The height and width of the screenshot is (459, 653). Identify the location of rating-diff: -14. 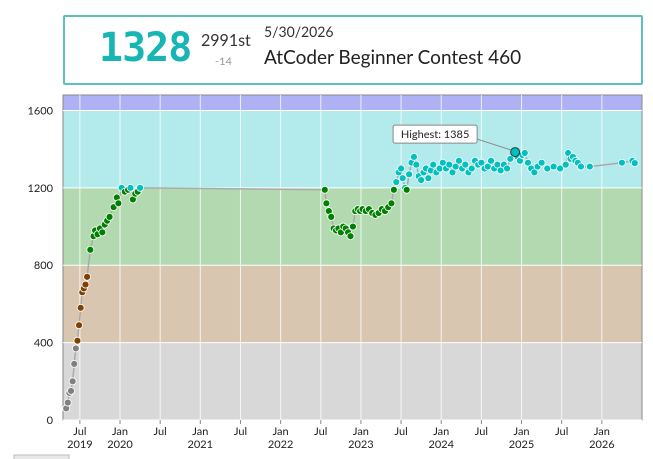
(223, 61).